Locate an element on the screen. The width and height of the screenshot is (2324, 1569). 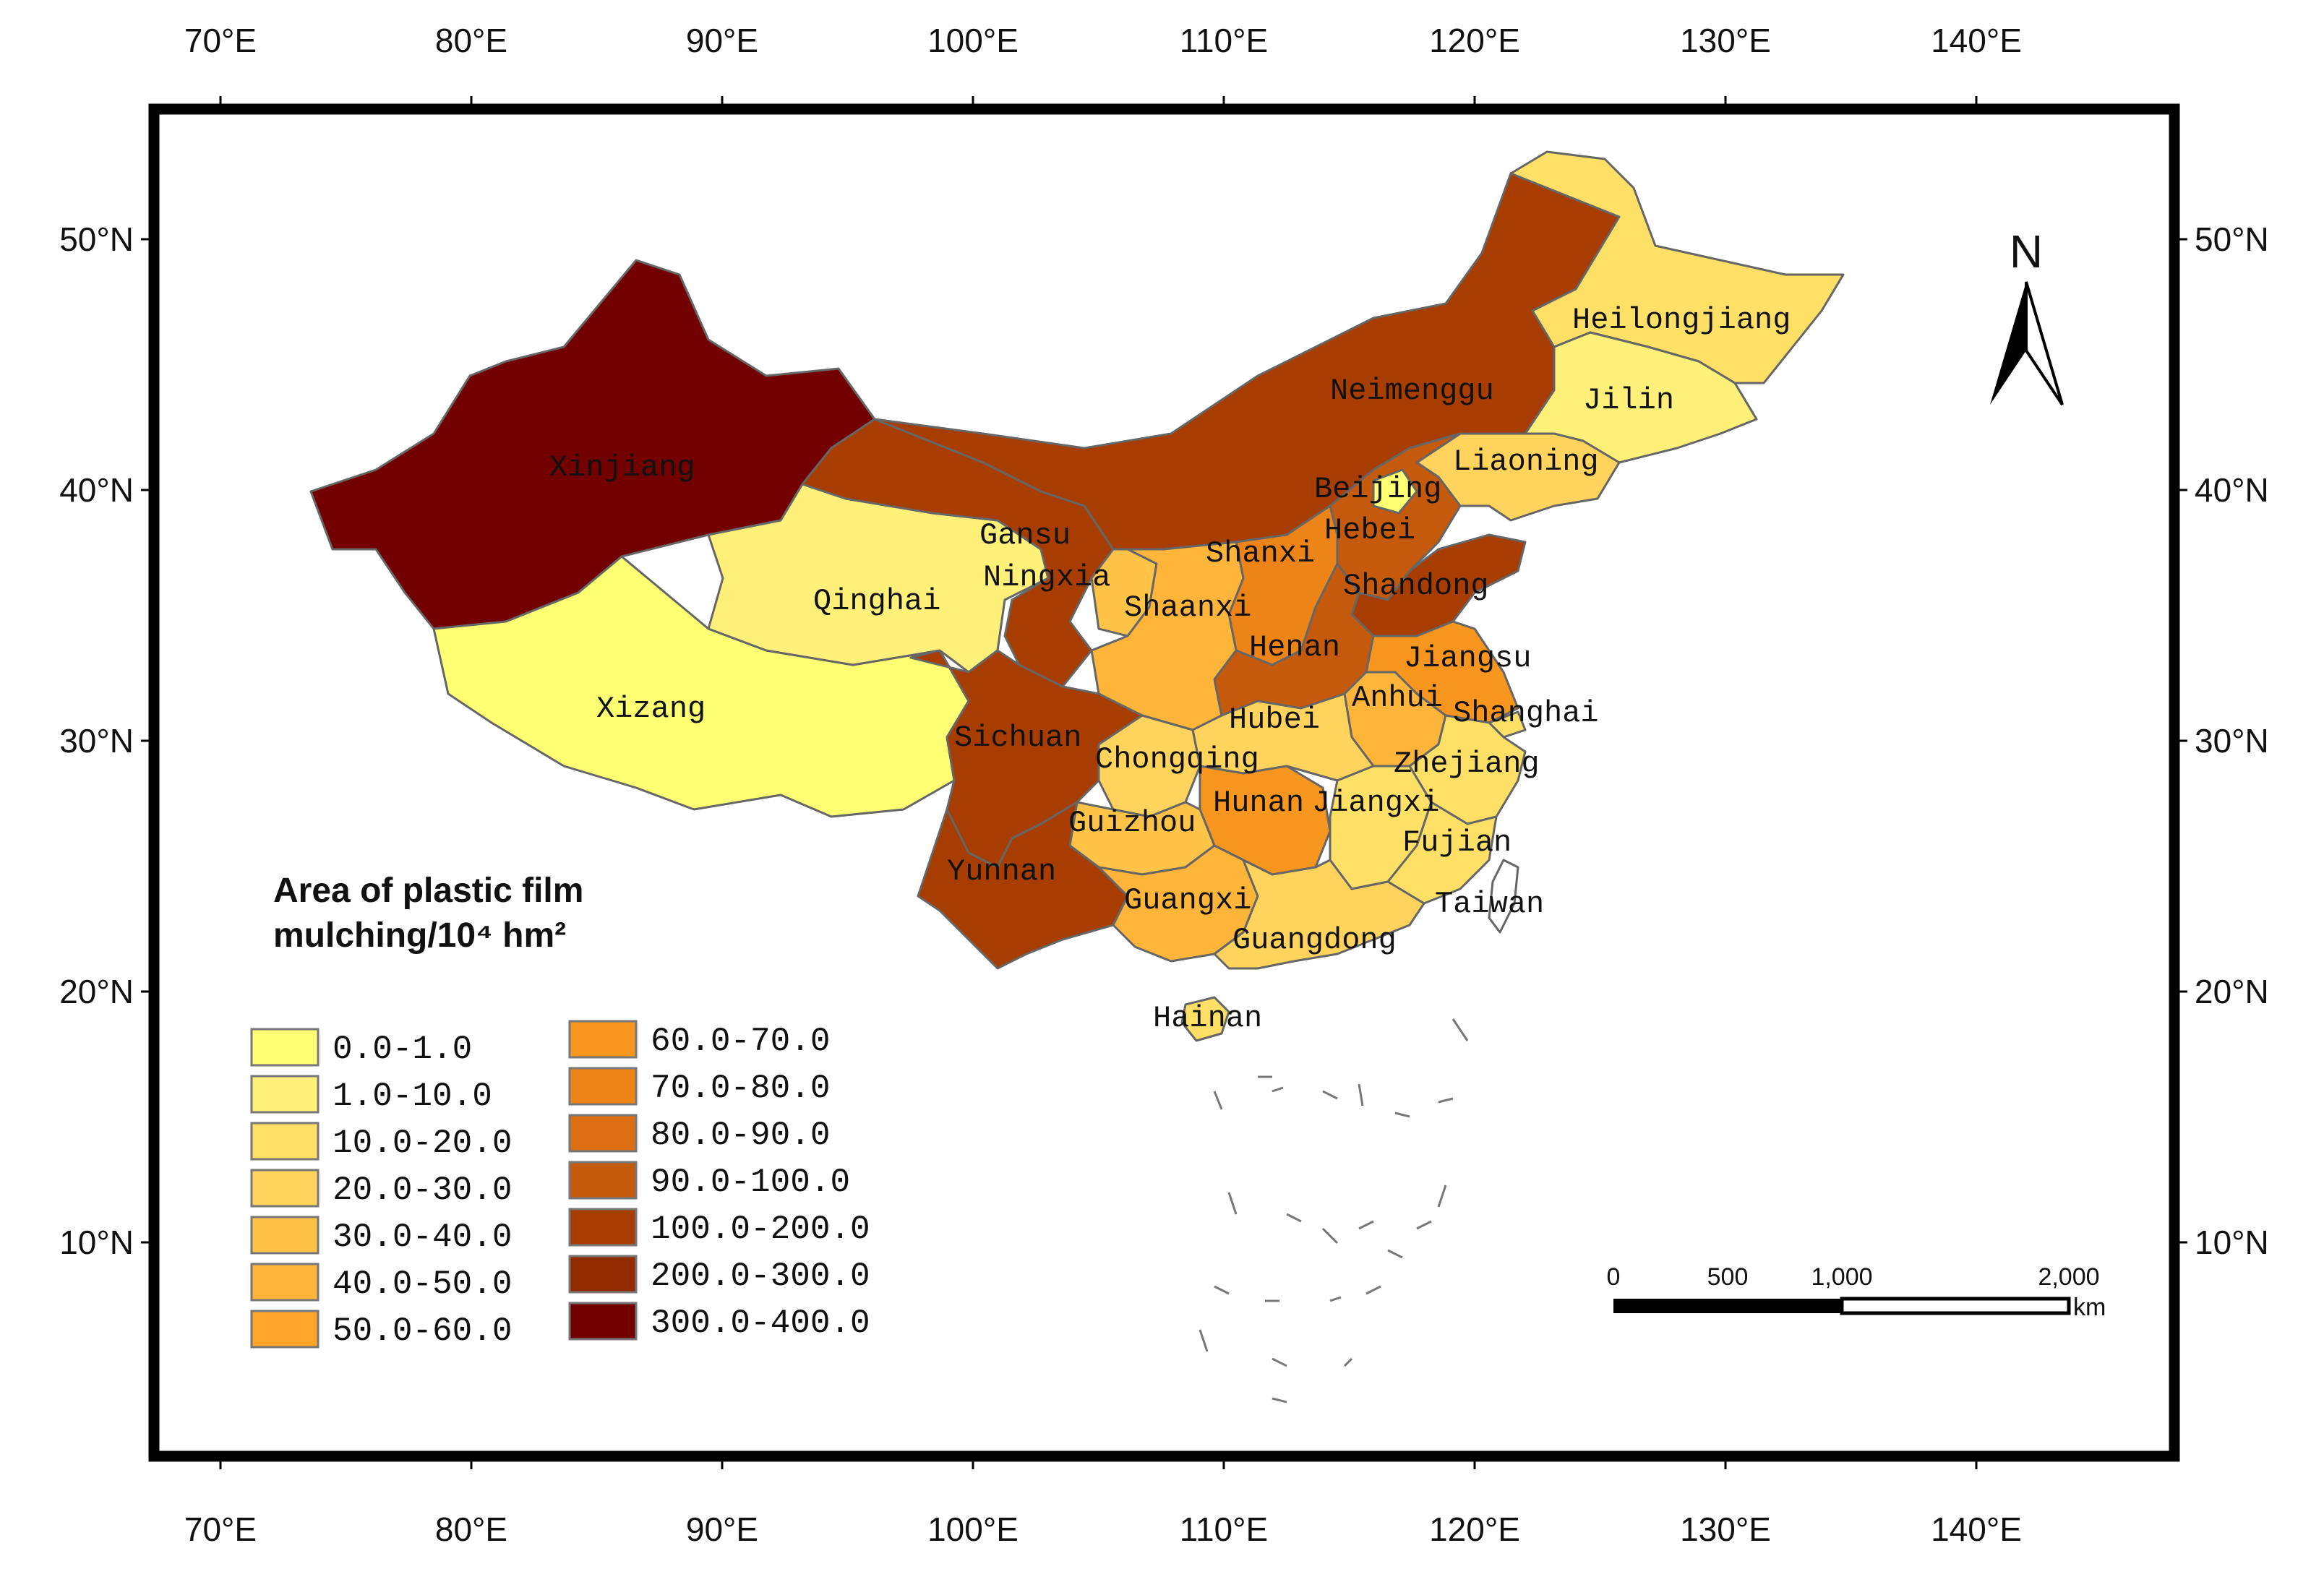
province-guangdong is located at coordinates (1319, 915).